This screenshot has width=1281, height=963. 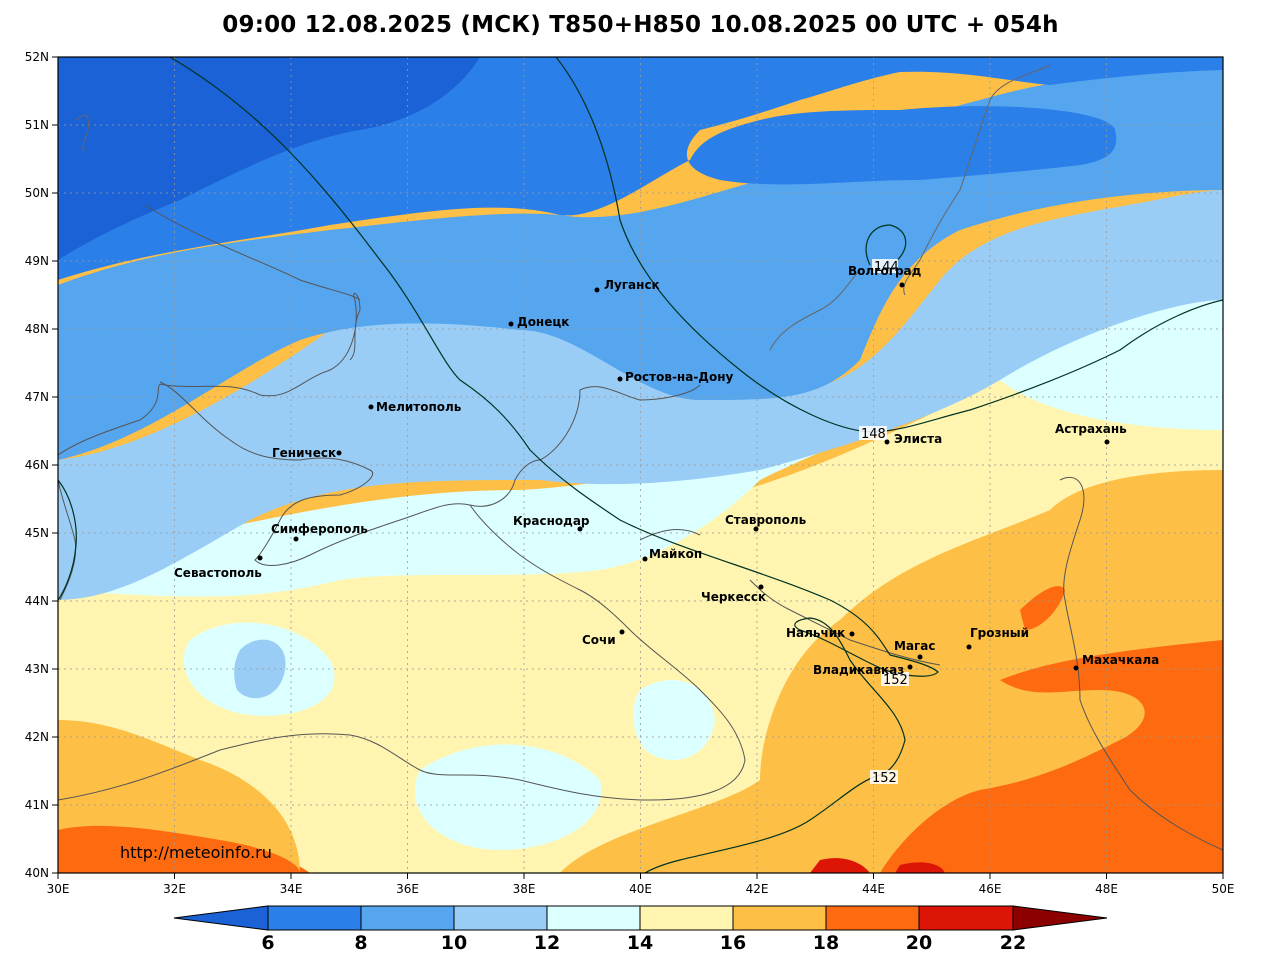 I want to click on lat-tick-label: 41N, so click(x=37, y=805).